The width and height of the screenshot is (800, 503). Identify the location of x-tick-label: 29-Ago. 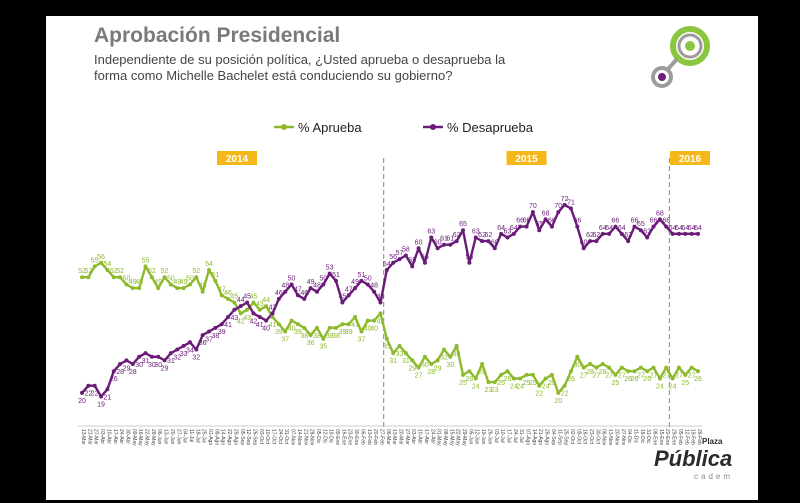
(235, 437).